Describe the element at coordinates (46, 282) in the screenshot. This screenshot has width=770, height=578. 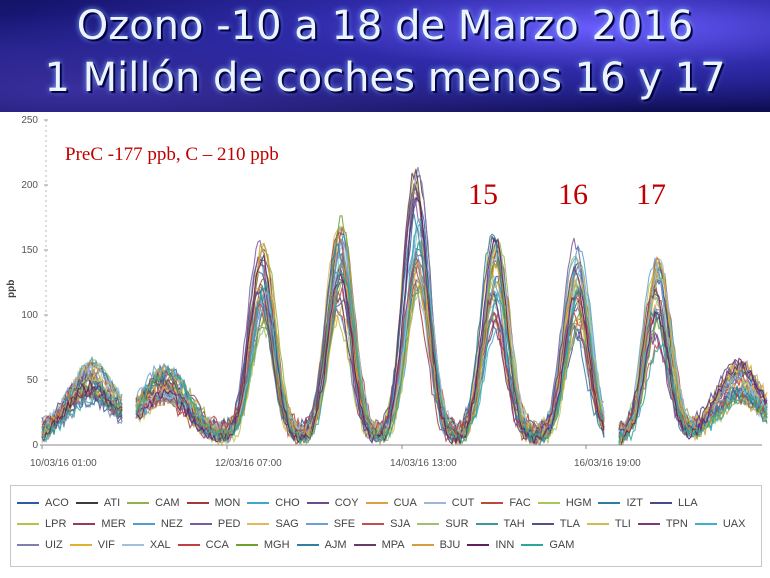
I see `y-grid` at that location.